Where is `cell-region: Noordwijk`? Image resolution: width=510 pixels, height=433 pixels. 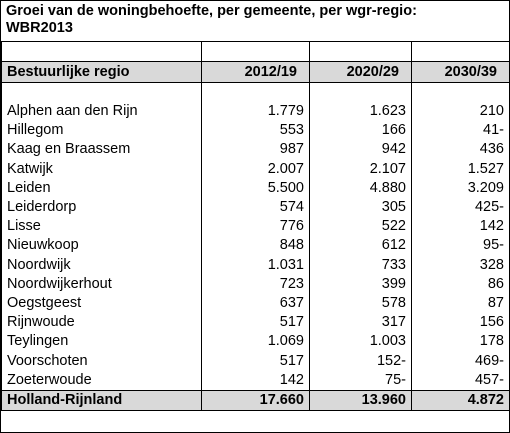
cell-region: Noordwijk is located at coordinates (101, 265).